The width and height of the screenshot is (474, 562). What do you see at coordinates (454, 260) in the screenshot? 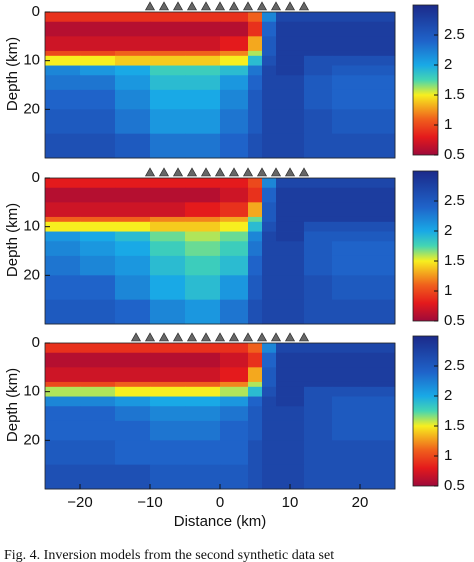
I see `colorbar-tick-label: 1.5` at bounding box center [454, 260].